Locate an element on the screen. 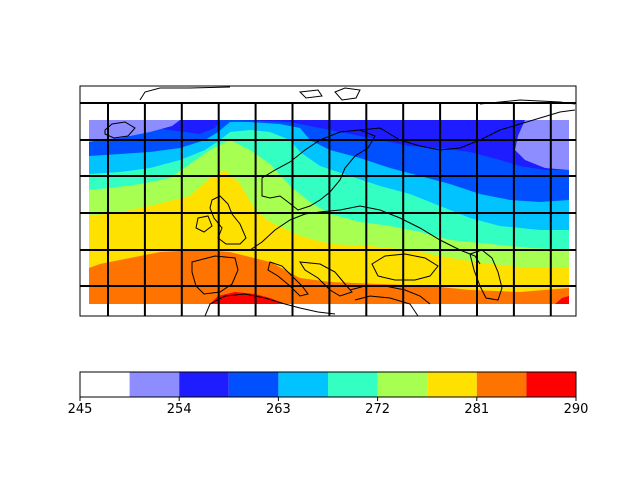 The image size is (640, 480). colorbar-tick-label: 254 is located at coordinates (179, 409).